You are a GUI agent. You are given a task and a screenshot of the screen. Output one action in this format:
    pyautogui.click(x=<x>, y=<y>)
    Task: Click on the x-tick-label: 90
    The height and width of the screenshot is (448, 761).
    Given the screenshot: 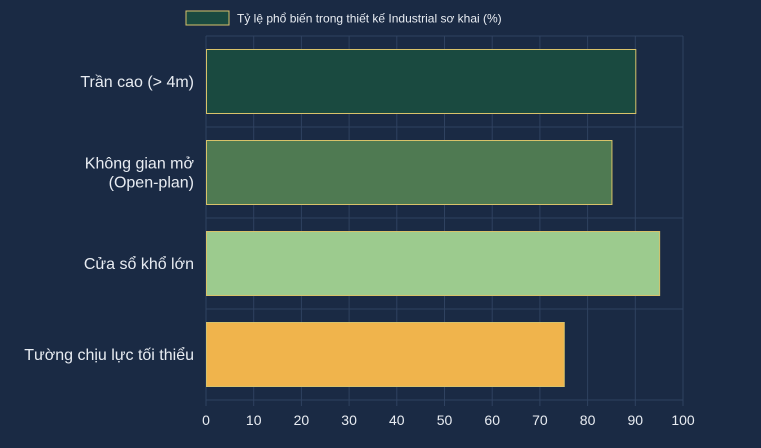 What is the action you would take?
    pyautogui.click(x=636, y=420)
    